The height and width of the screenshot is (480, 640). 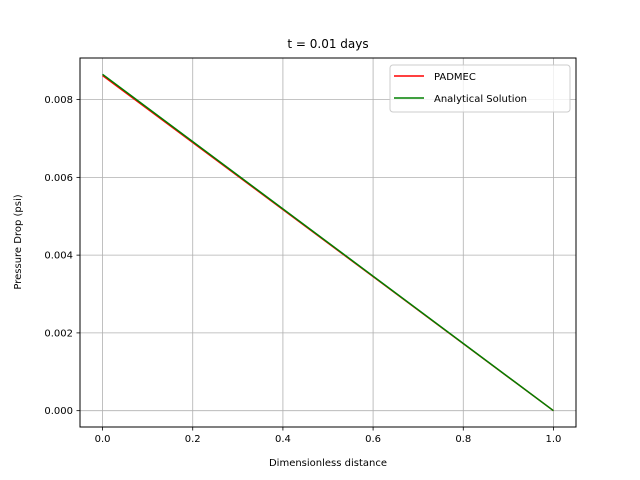 What do you see at coordinates (373, 439) in the screenshot?
I see `x-tick-label: 0.6` at bounding box center [373, 439].